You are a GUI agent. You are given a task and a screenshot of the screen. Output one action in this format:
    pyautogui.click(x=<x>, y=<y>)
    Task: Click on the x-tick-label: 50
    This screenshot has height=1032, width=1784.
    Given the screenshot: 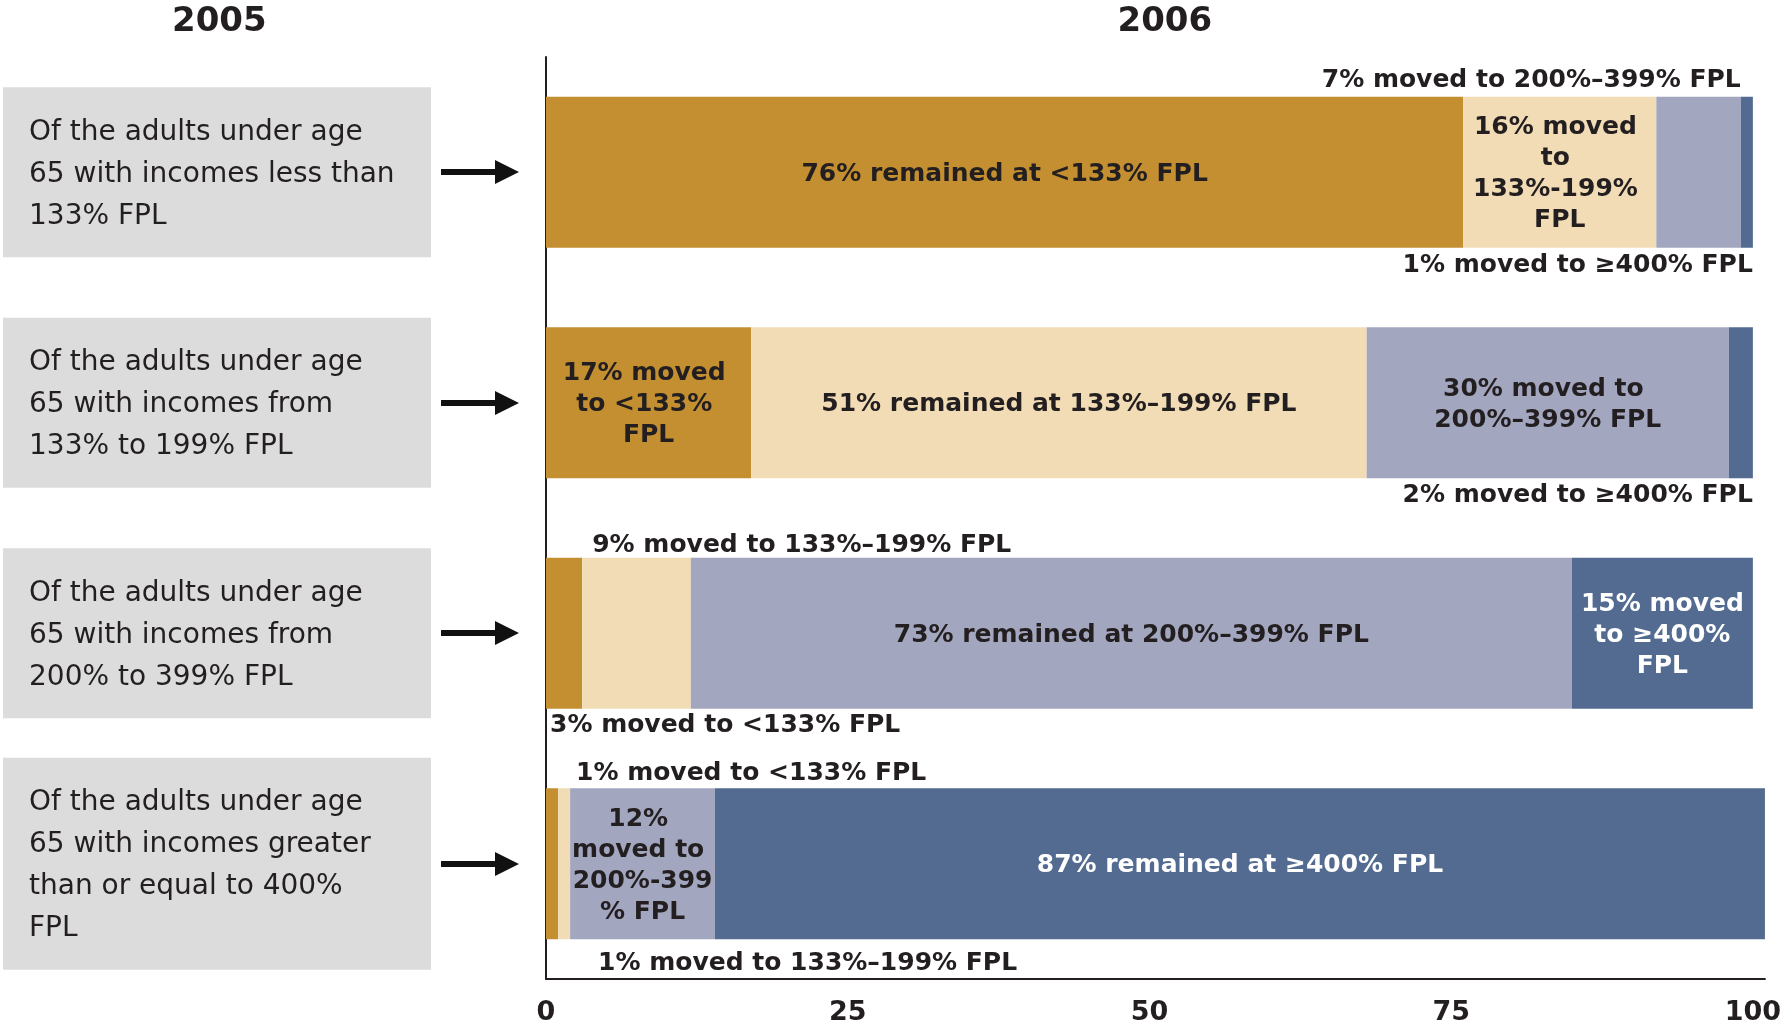 What is the action you would take?
    pyautogui.click(x=1149, y=1010)
    